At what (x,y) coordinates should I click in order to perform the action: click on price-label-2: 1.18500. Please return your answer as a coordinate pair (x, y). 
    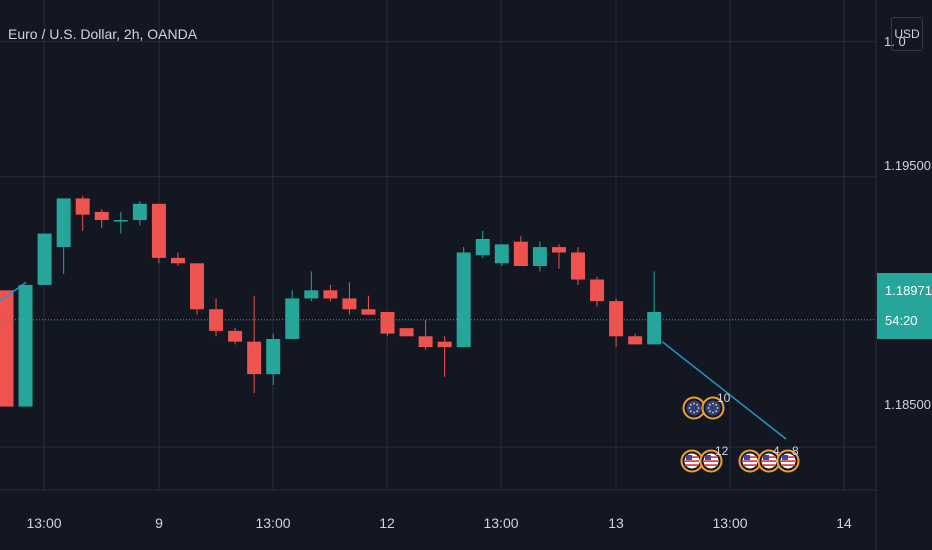
    Looking at the image, I should click on (907, 404).